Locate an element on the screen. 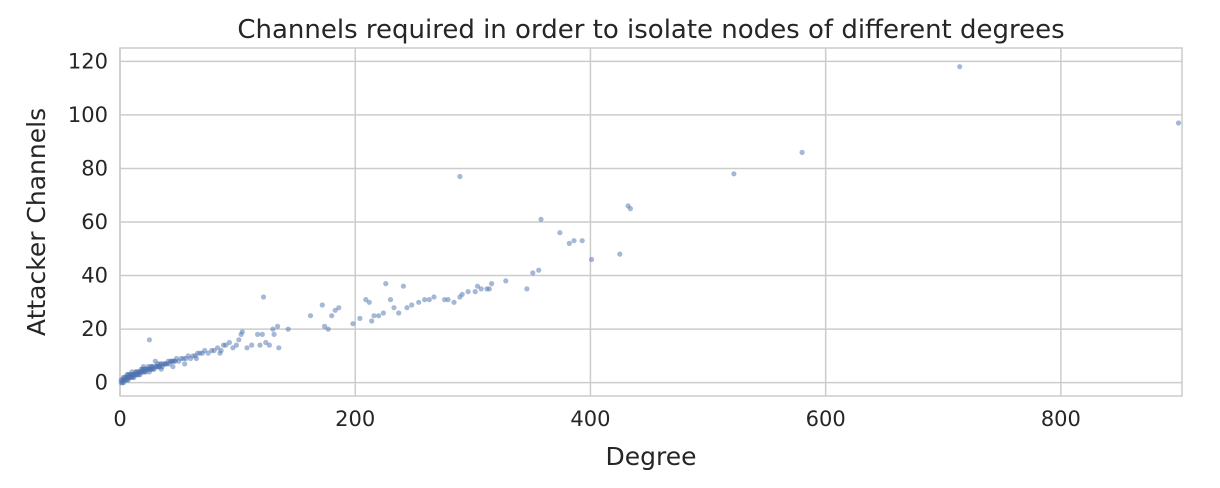  y-tick-label: 100 is located at coordinates (88, 115).